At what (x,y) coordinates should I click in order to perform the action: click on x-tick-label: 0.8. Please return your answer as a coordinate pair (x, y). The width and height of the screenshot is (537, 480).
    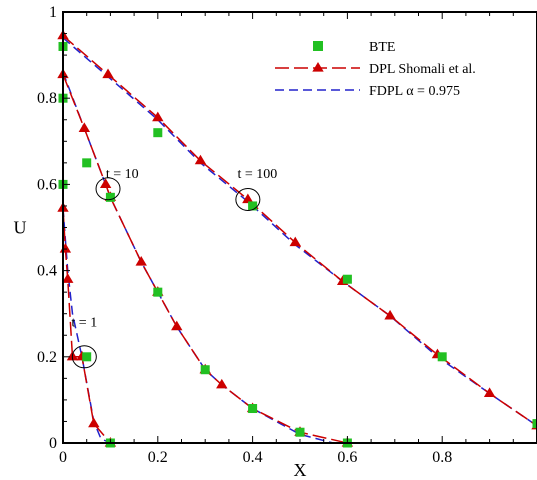
    Looking at the image, I should click on (442, 457).